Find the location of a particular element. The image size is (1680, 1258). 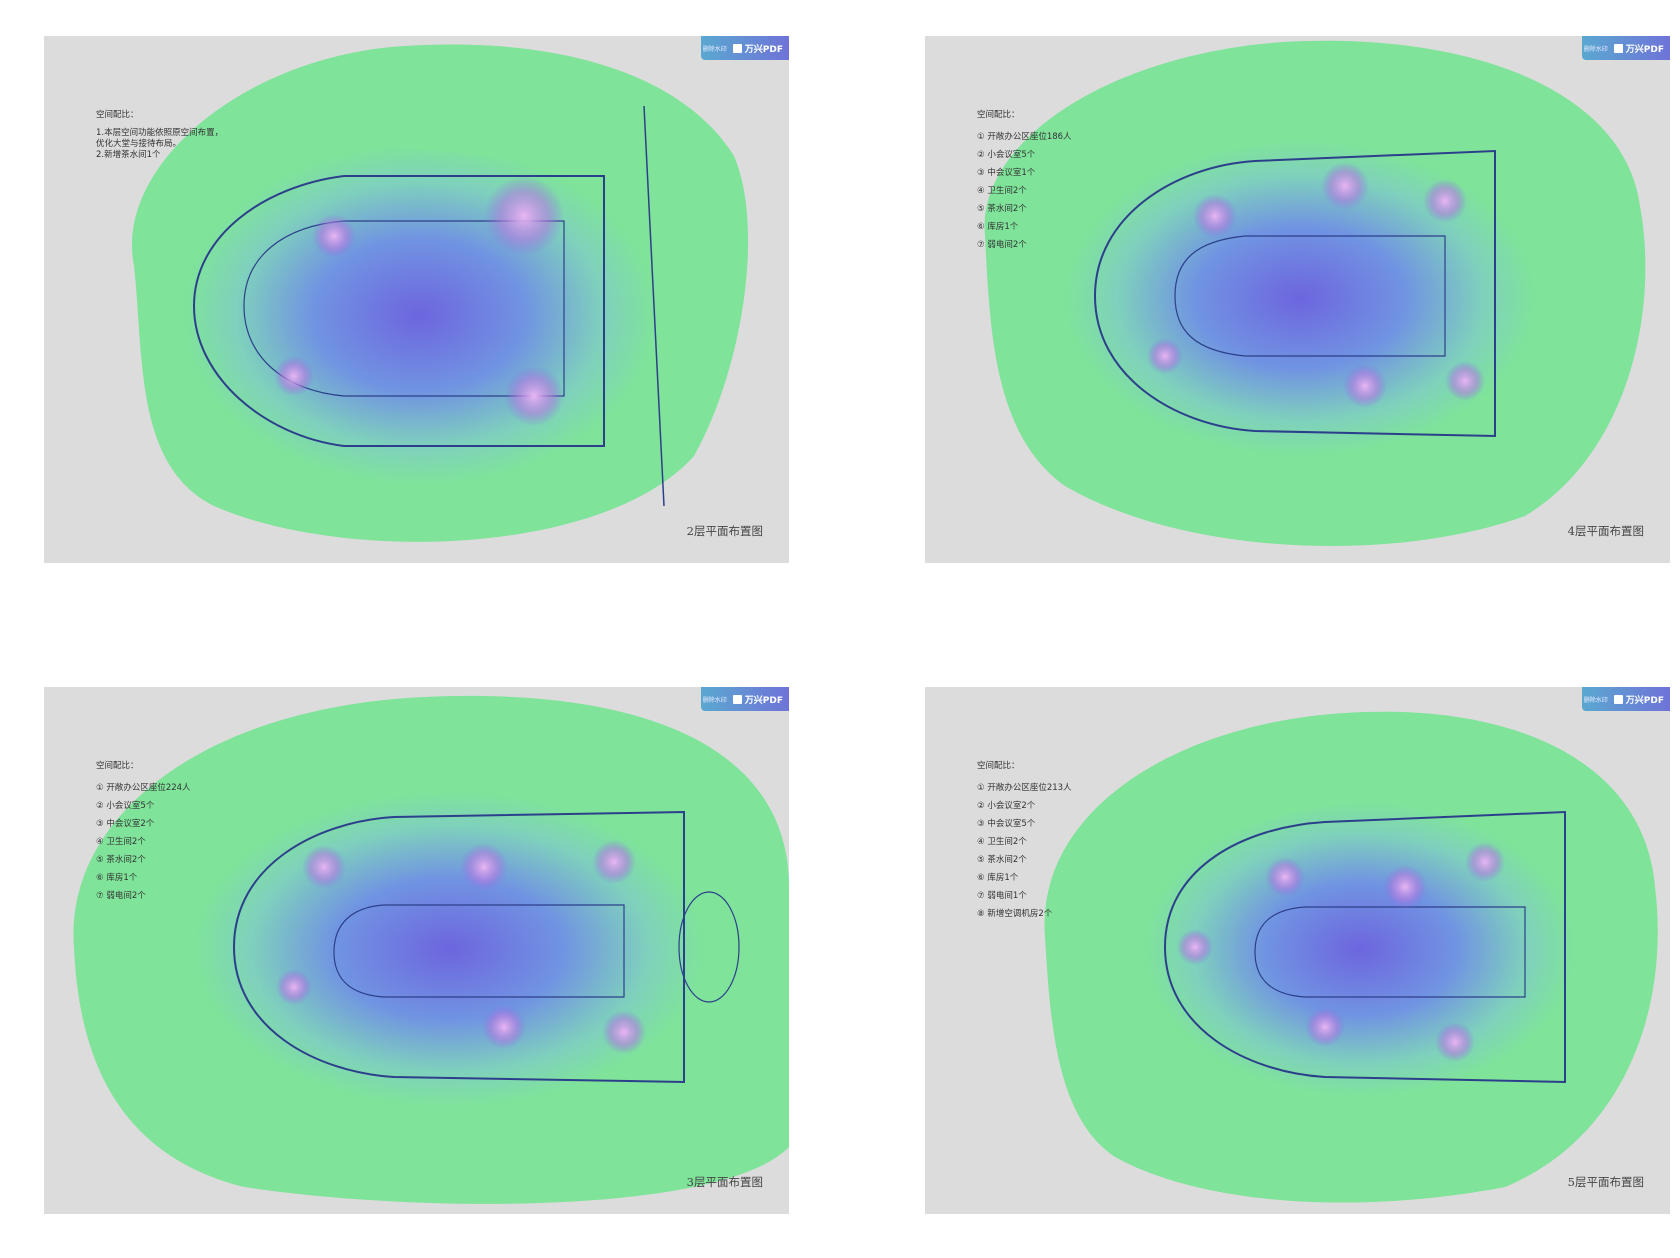

legend-item: 优化大堂与接待布局。 is located at coordinates (139, 144).